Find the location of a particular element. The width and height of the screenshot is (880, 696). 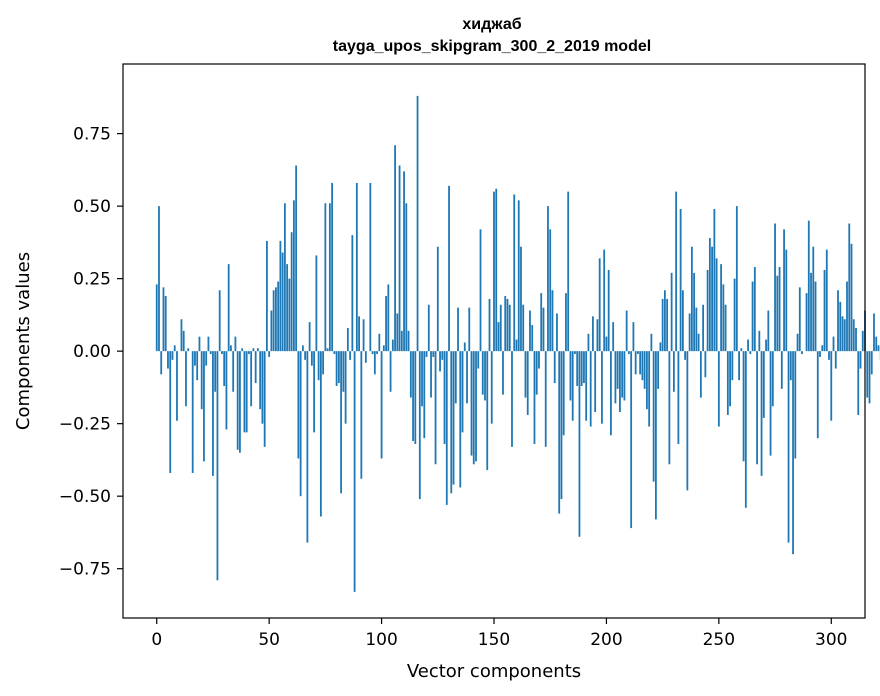

x-axis: 0 50 100 150 200 250 300 is located at coordinates (499, 634).